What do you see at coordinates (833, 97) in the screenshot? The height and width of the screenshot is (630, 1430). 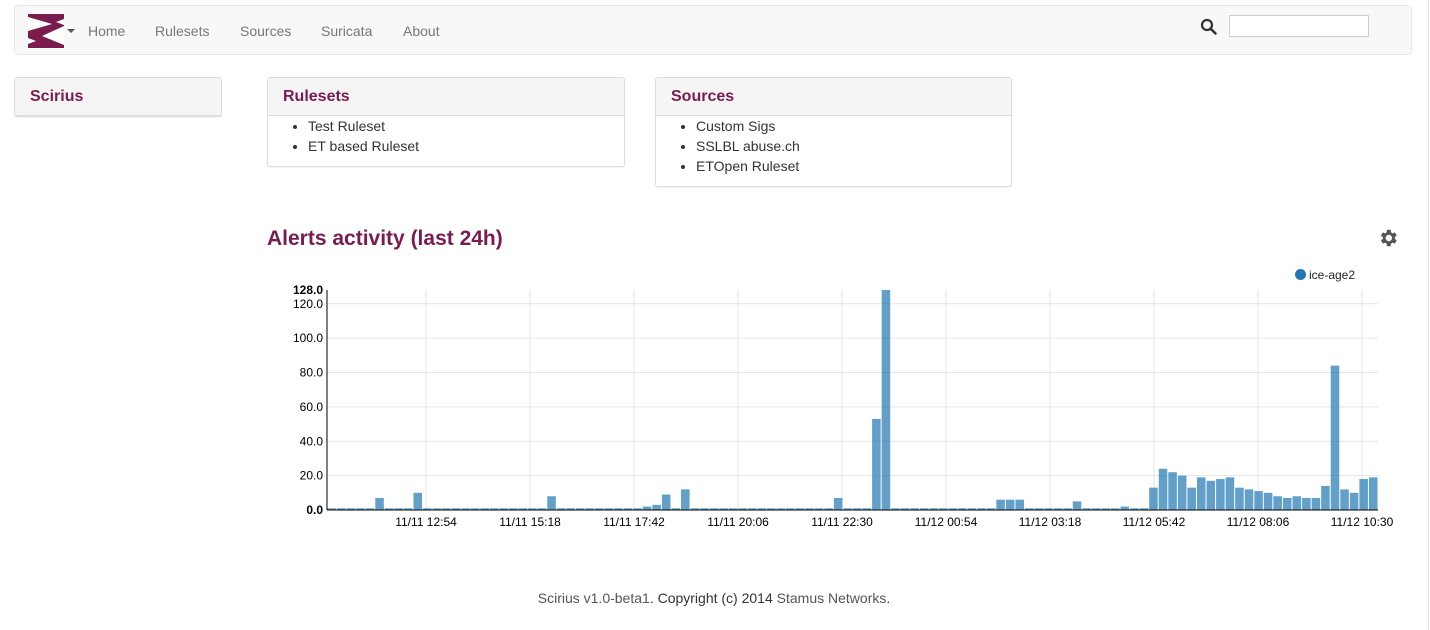 I see `sources-panel-title: Sources` at bounding box center [833, 97].